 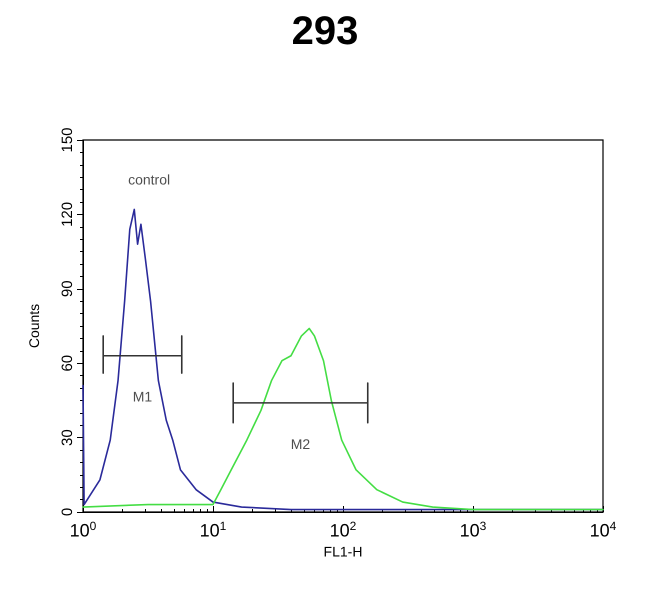 I want to click on annotation: M1, so click(x=142, y=396).